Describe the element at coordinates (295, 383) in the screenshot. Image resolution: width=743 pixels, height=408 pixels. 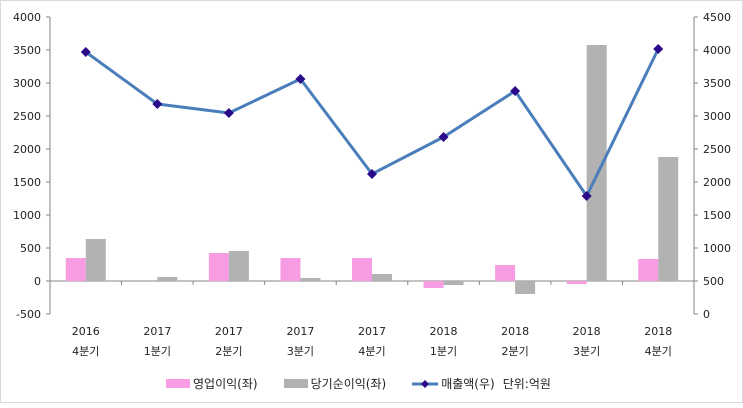
I see `legend-swatch-gray` at that location.